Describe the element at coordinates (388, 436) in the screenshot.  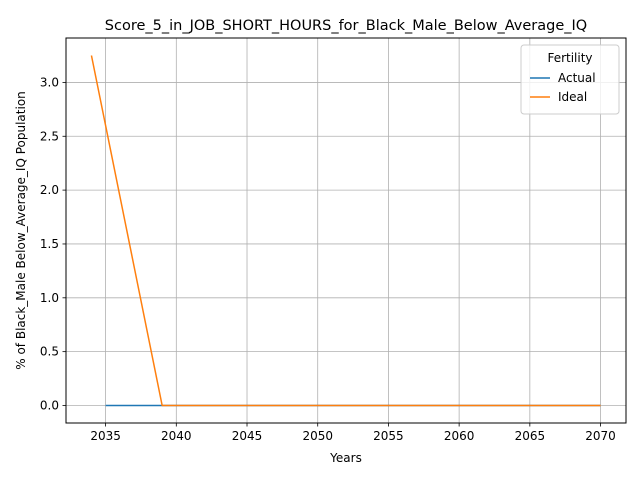
I see `x-tick-label: 2055` at that location.